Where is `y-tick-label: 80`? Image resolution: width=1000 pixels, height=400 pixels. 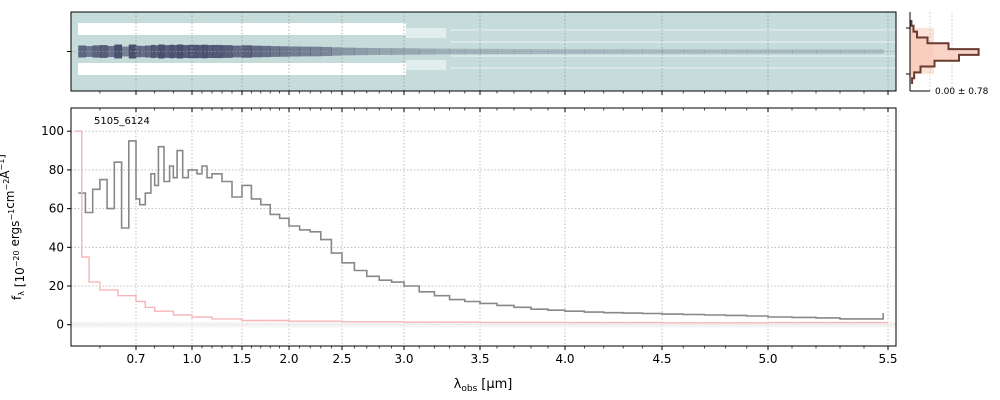 y-tick-label: 80 is located at coordinates (56, 170).